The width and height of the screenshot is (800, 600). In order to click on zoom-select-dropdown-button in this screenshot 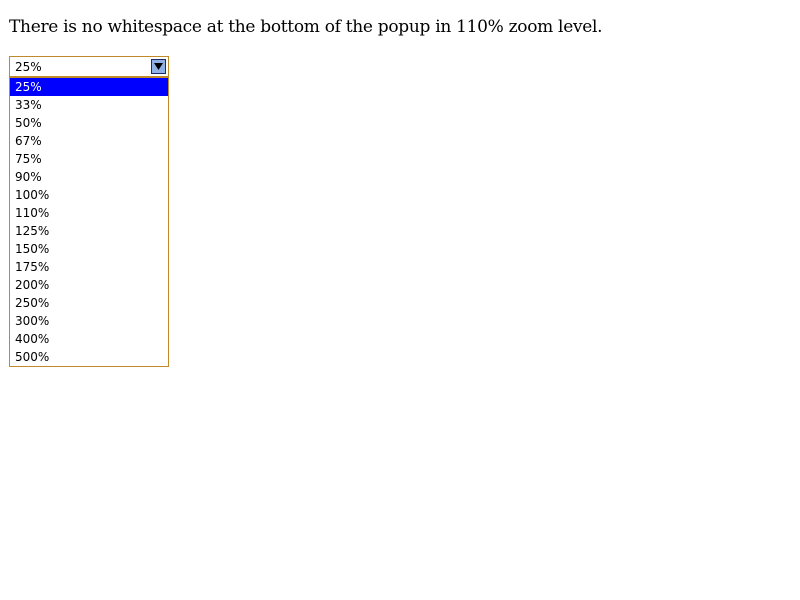, I will do `click(158, 66)`.